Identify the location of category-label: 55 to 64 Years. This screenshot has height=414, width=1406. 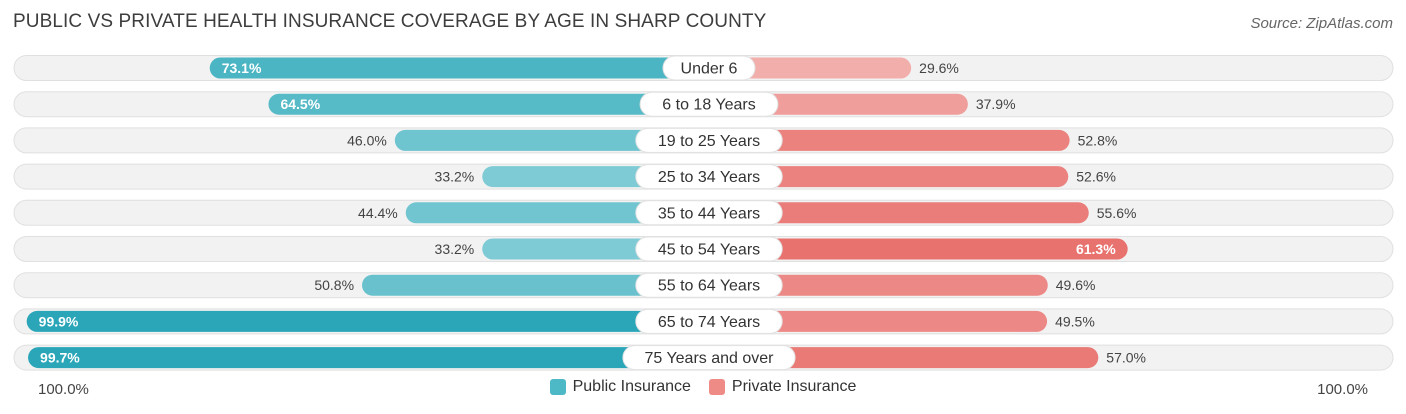
(709, 286).